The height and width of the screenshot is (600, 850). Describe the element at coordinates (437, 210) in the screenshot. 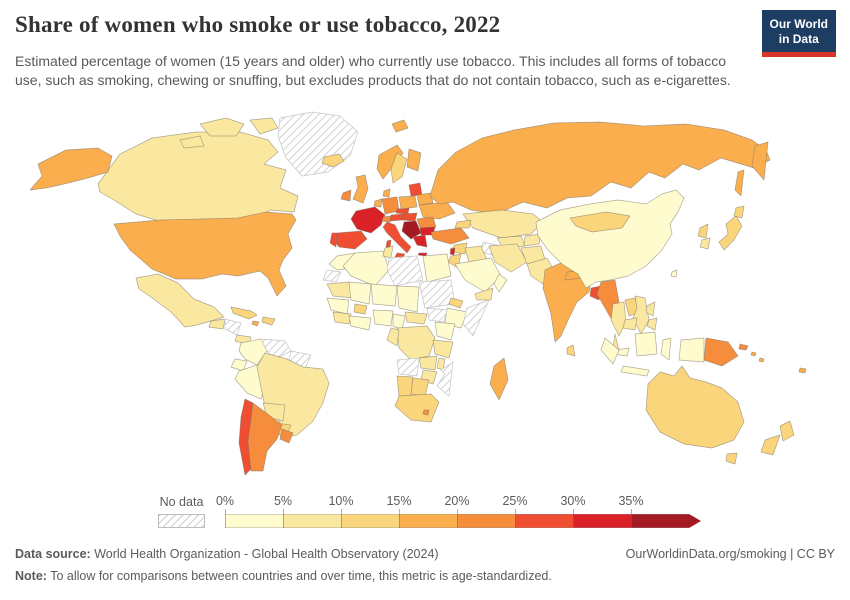

I see `country-ukraine` at that location.